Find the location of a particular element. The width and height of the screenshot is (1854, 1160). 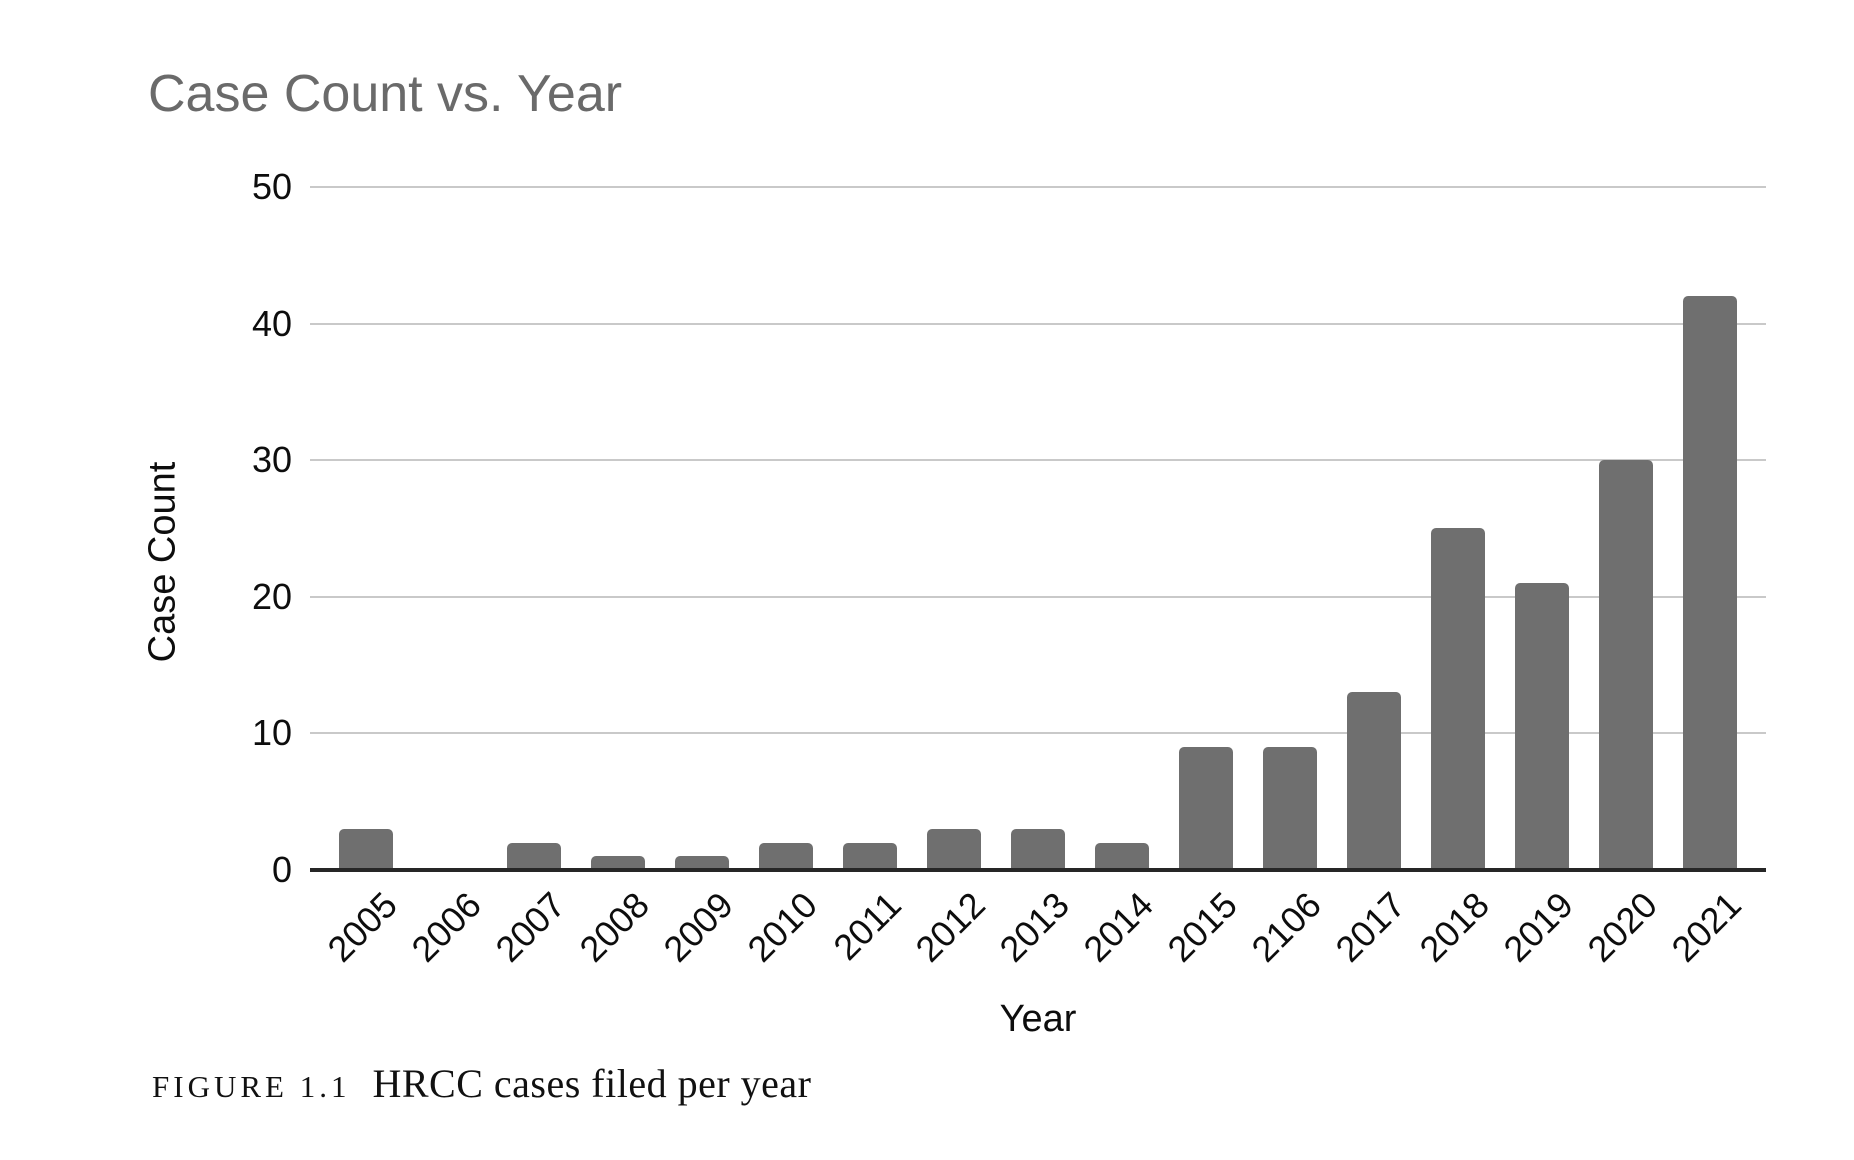

x-tick-label-2014: 2014 is located at coordinates (1118, 927).